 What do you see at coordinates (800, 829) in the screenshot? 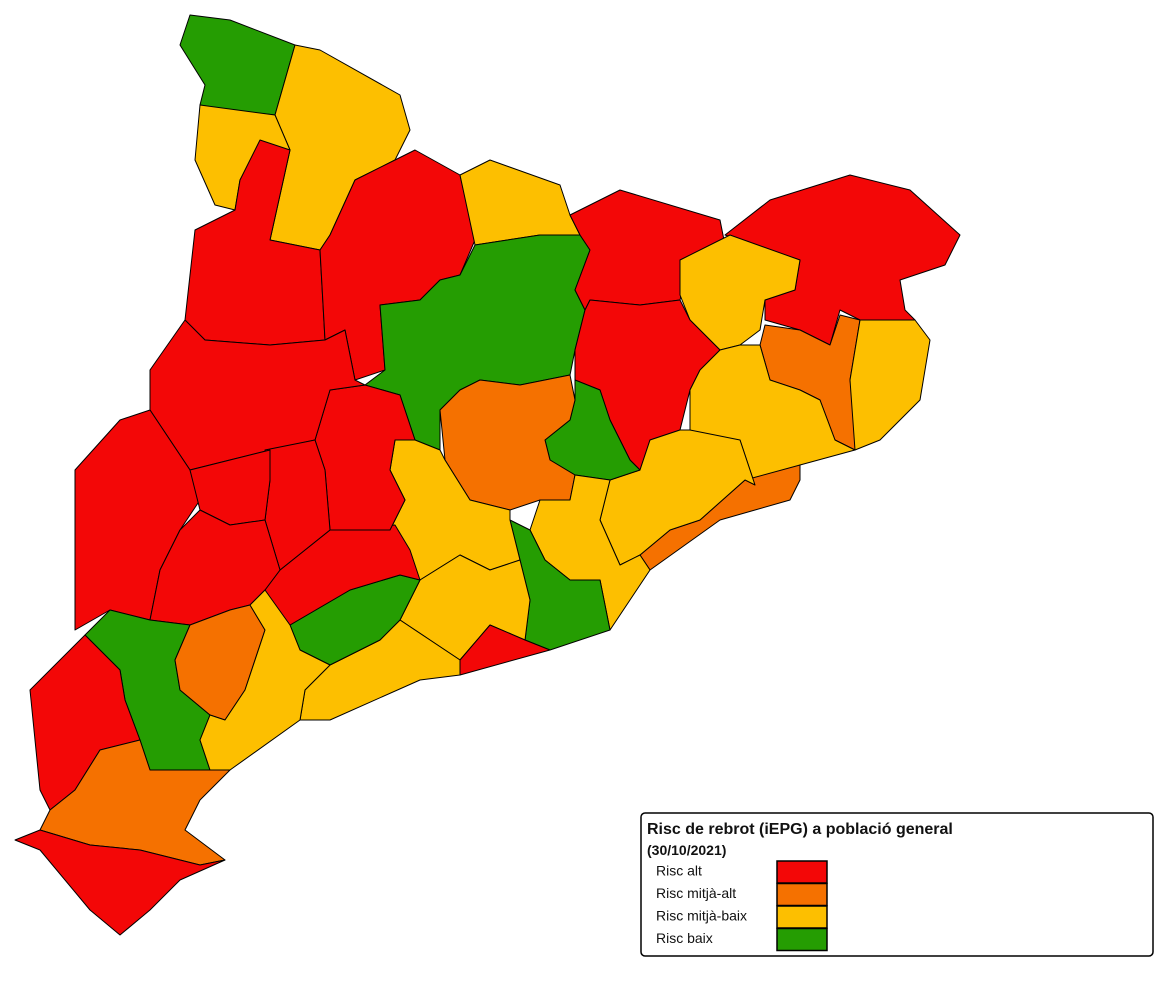
I see `legend-title: Risc de rebrot (iEPG) a població general` at bounding box center [800, 829].